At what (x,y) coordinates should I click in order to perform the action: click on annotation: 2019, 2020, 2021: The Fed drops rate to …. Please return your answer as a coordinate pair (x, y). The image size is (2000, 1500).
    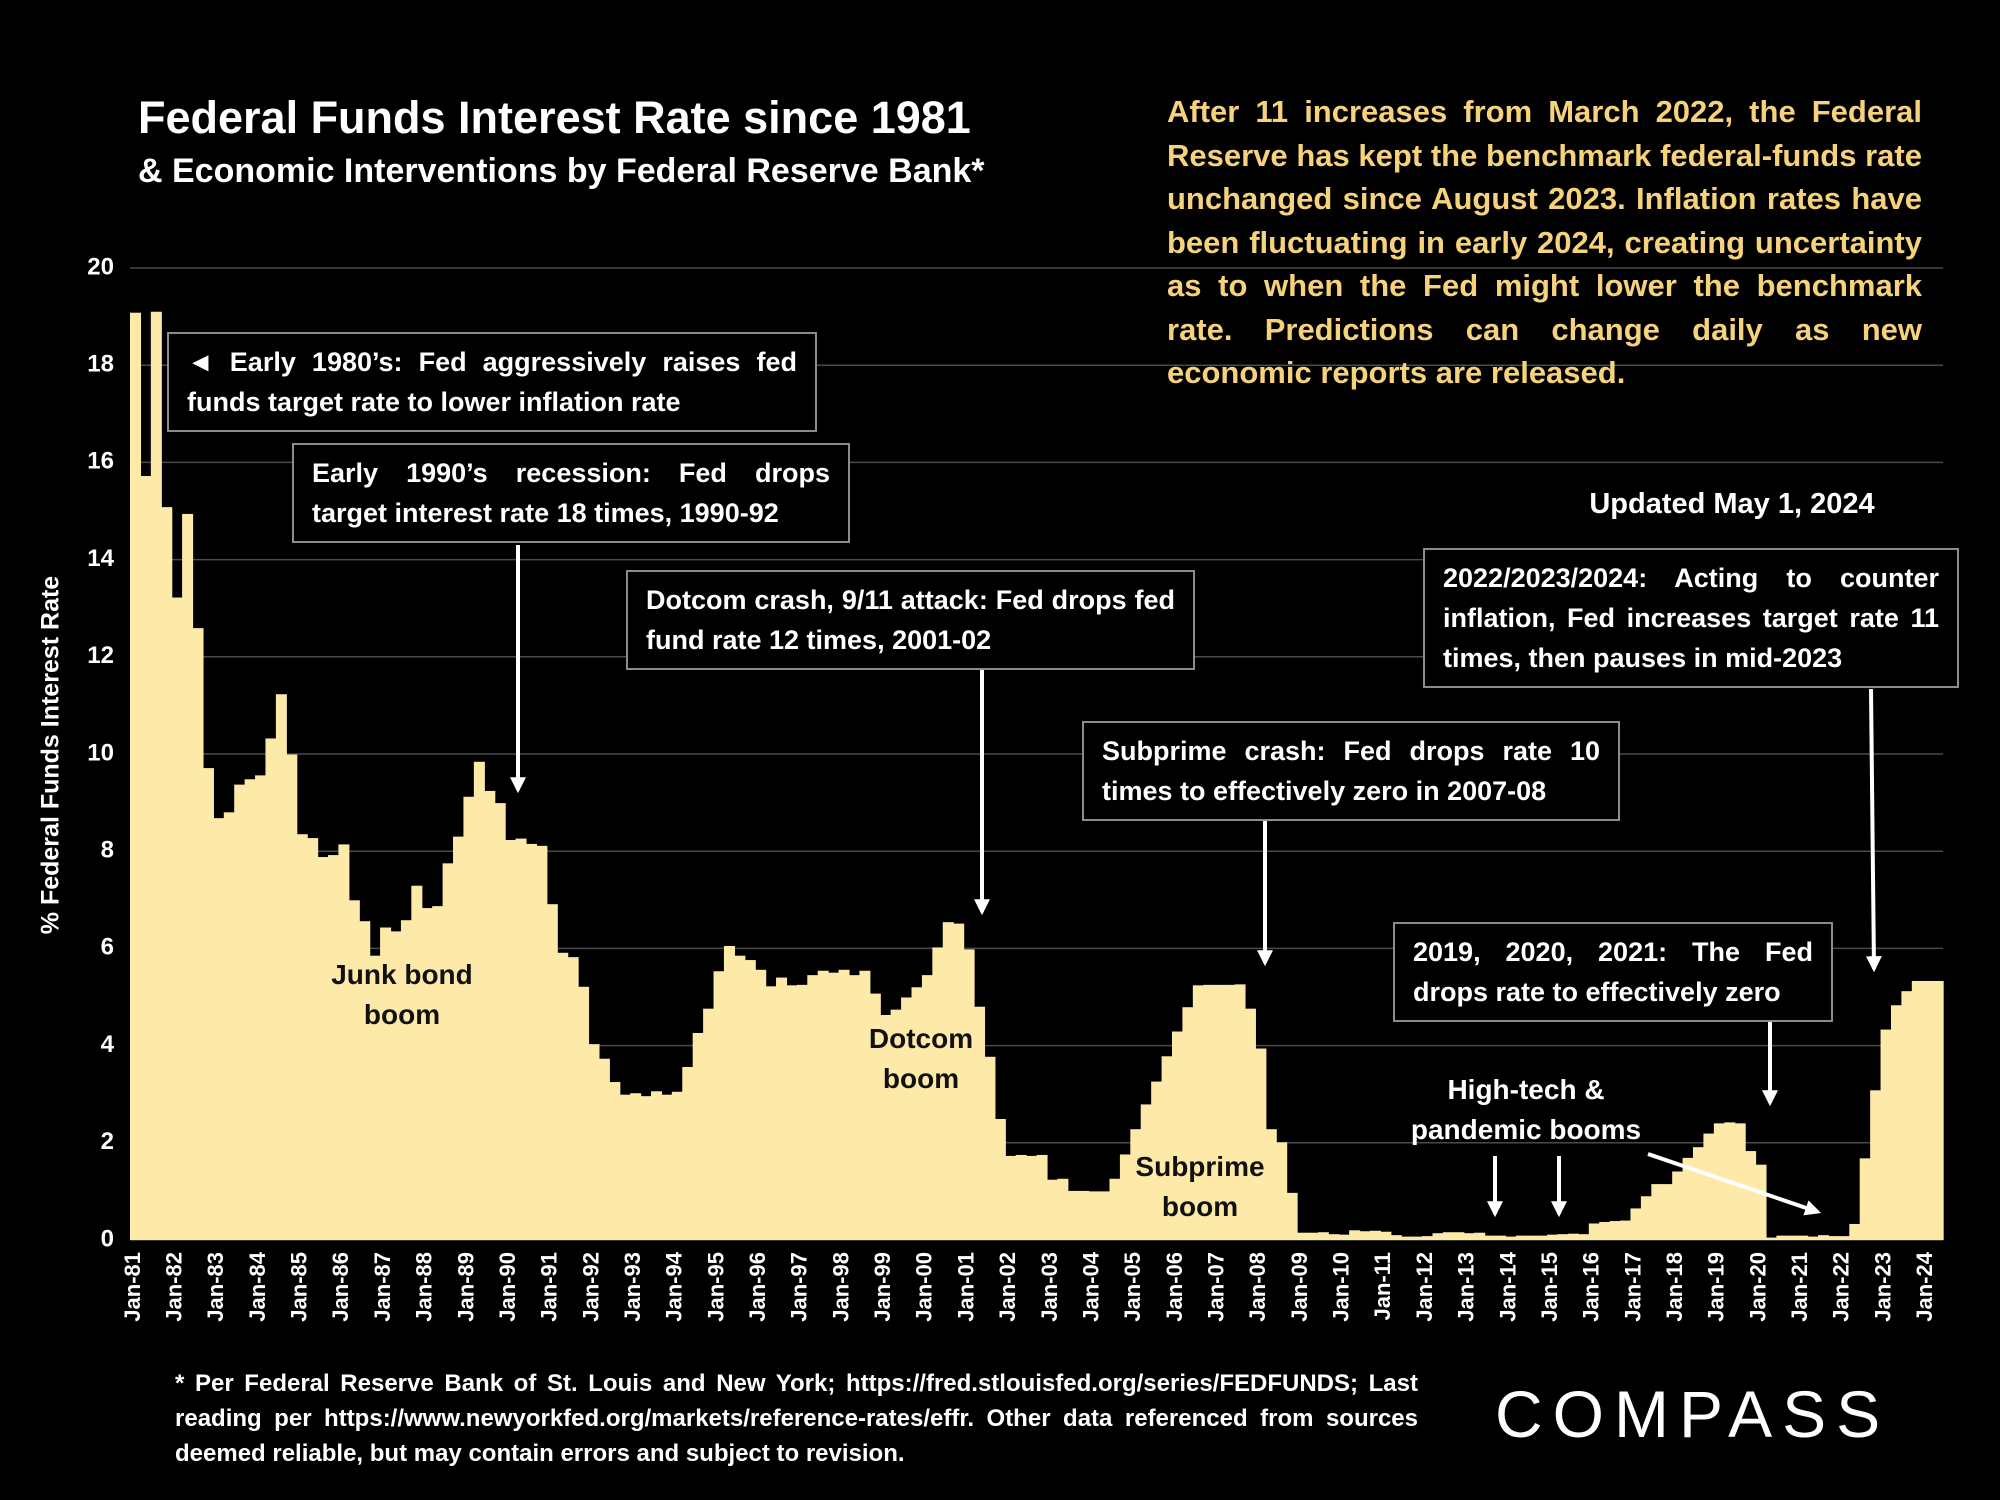
    Looking at the image, I should click on (1613, 972).